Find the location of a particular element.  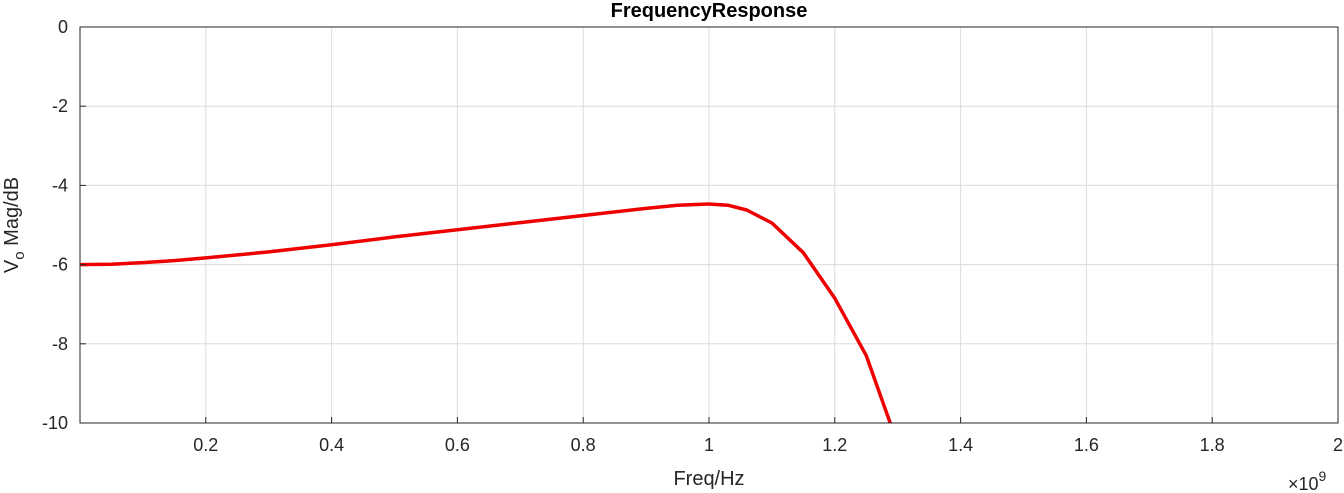

y-tick-label: -10 is located at coordinates (55, 423).